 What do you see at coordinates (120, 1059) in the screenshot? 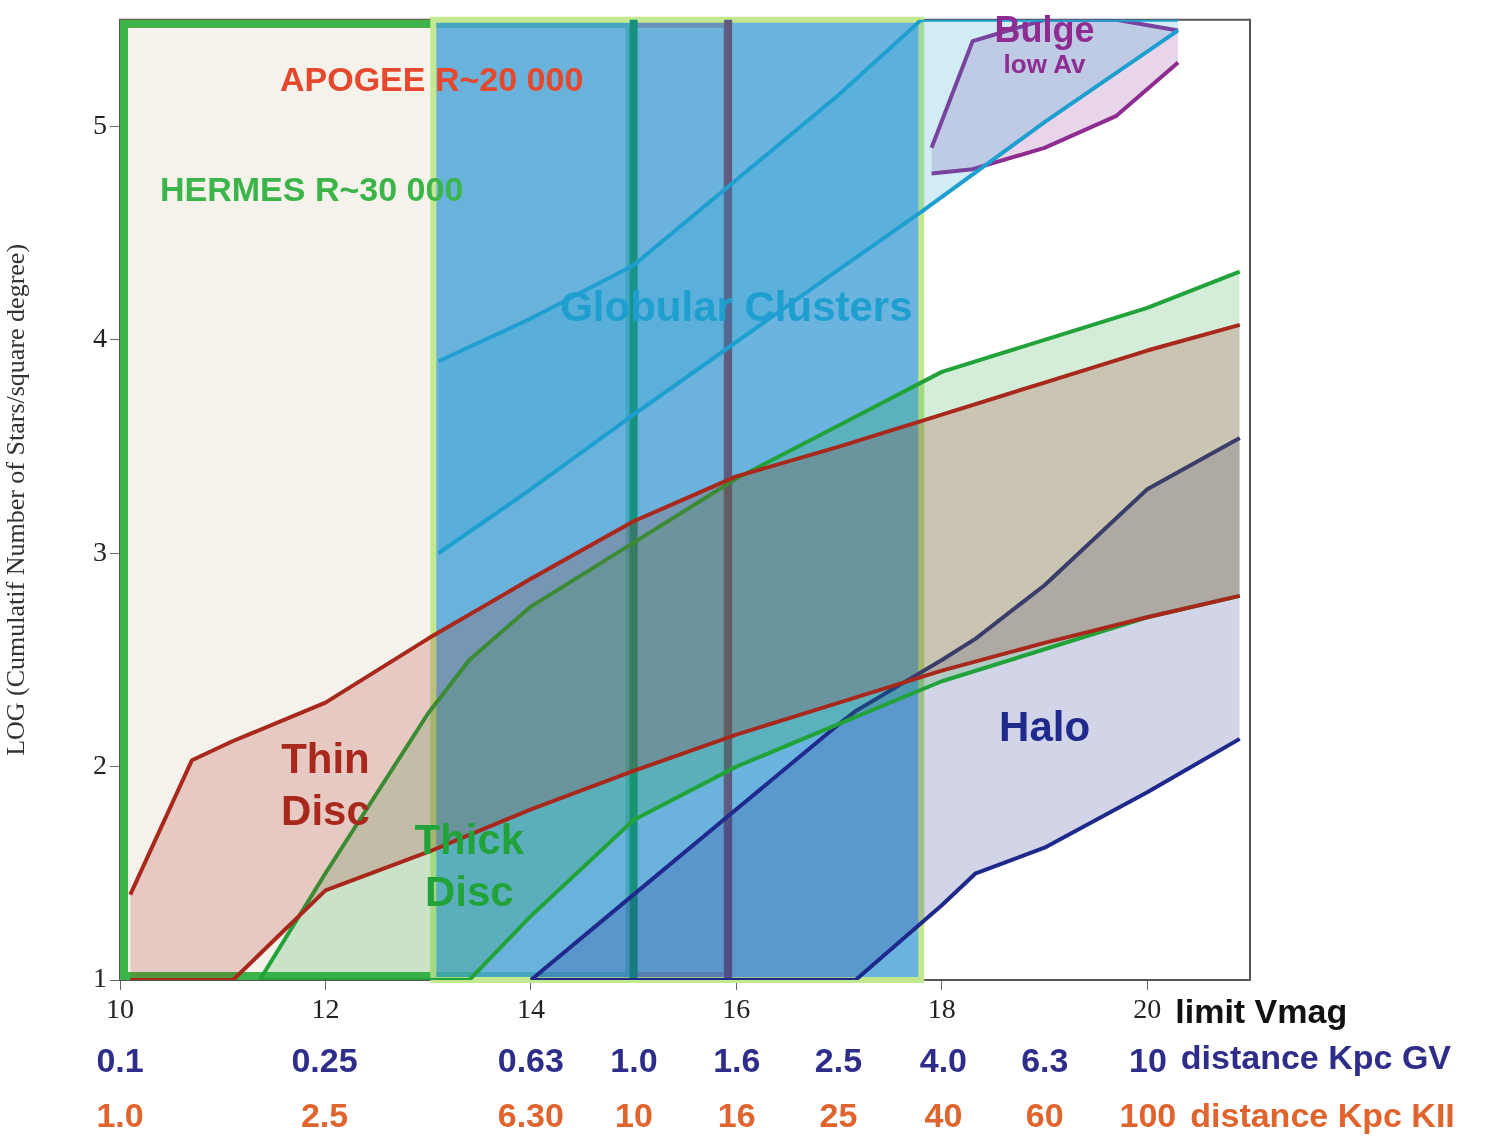
I see `x2-tick-label: 0.1` at bounding box center [120, 1059].